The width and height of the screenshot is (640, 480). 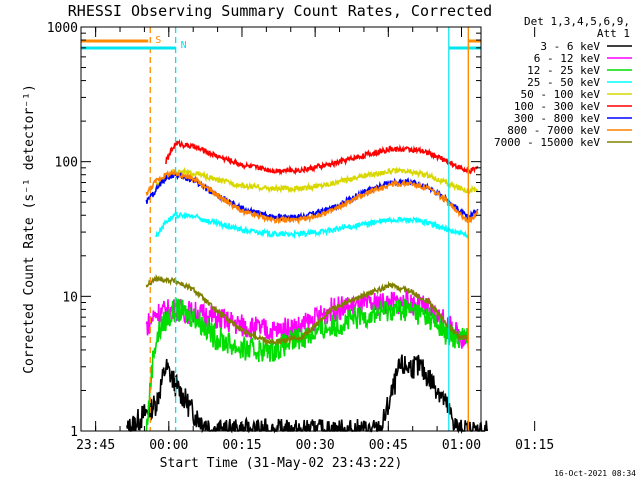 I want to click on legend-entry-label: 6 - 12 keV, so click(x=567, y=58).